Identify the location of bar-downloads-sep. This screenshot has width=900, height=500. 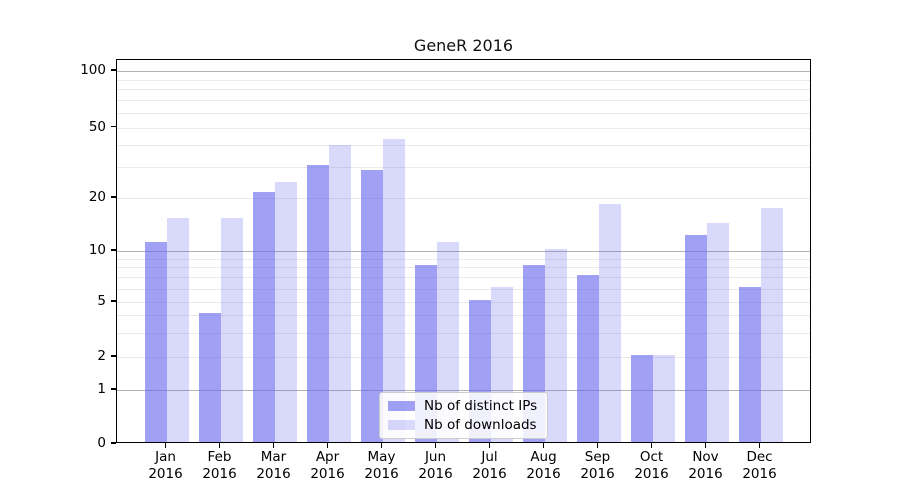
(609, 323).